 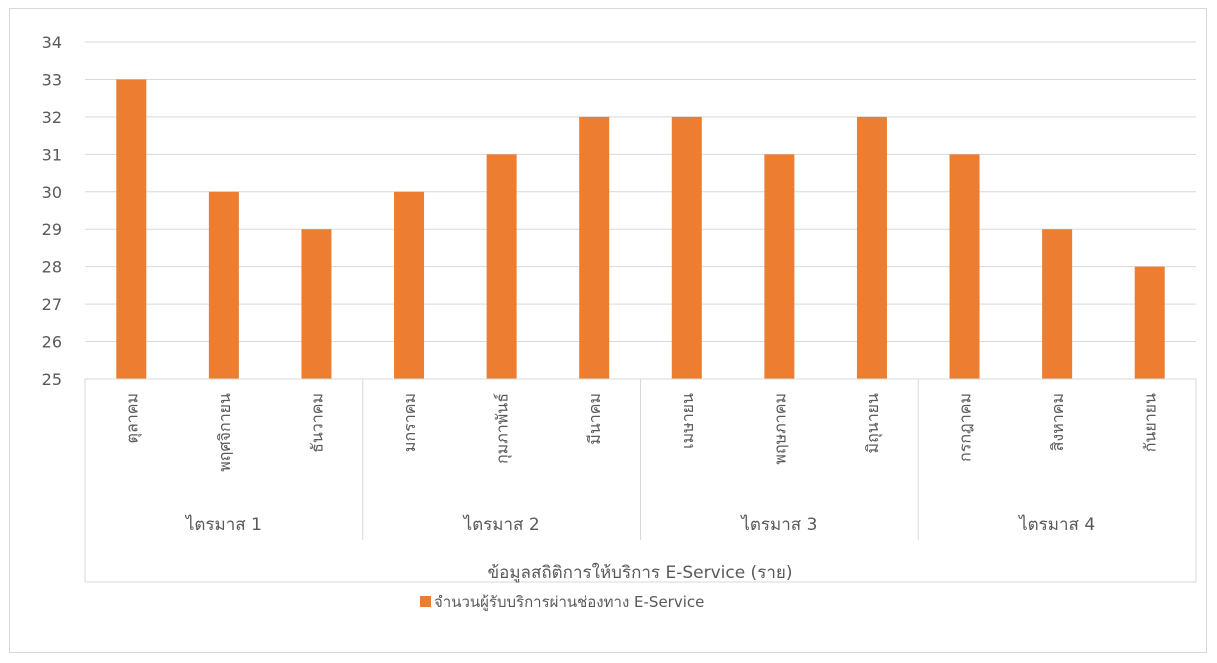 I want to click on group-label: ไตรมาส 4, so click(x=1056, y=524).